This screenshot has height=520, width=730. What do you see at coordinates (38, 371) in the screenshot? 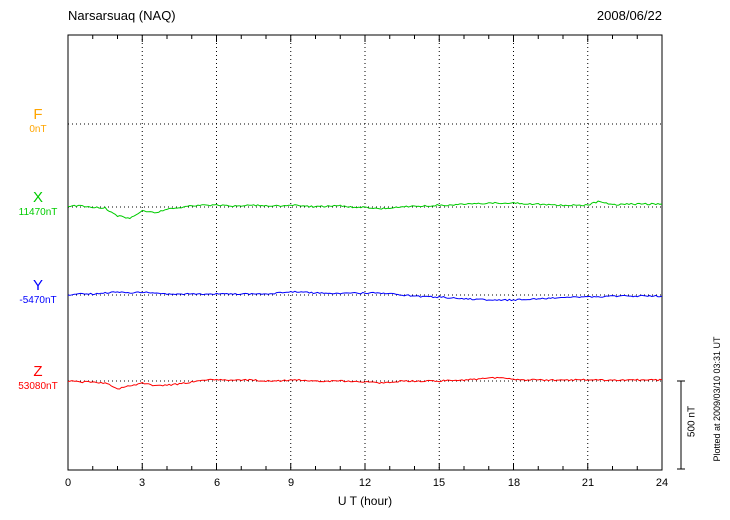
I see `series-name-z: Z` at bounding box center [38, 371].